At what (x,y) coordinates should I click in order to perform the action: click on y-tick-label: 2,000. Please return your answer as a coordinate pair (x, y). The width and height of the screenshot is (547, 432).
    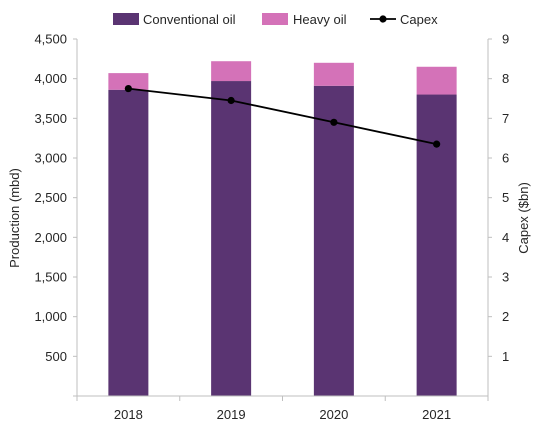
    Looking at the image, I should click on (50, 237).